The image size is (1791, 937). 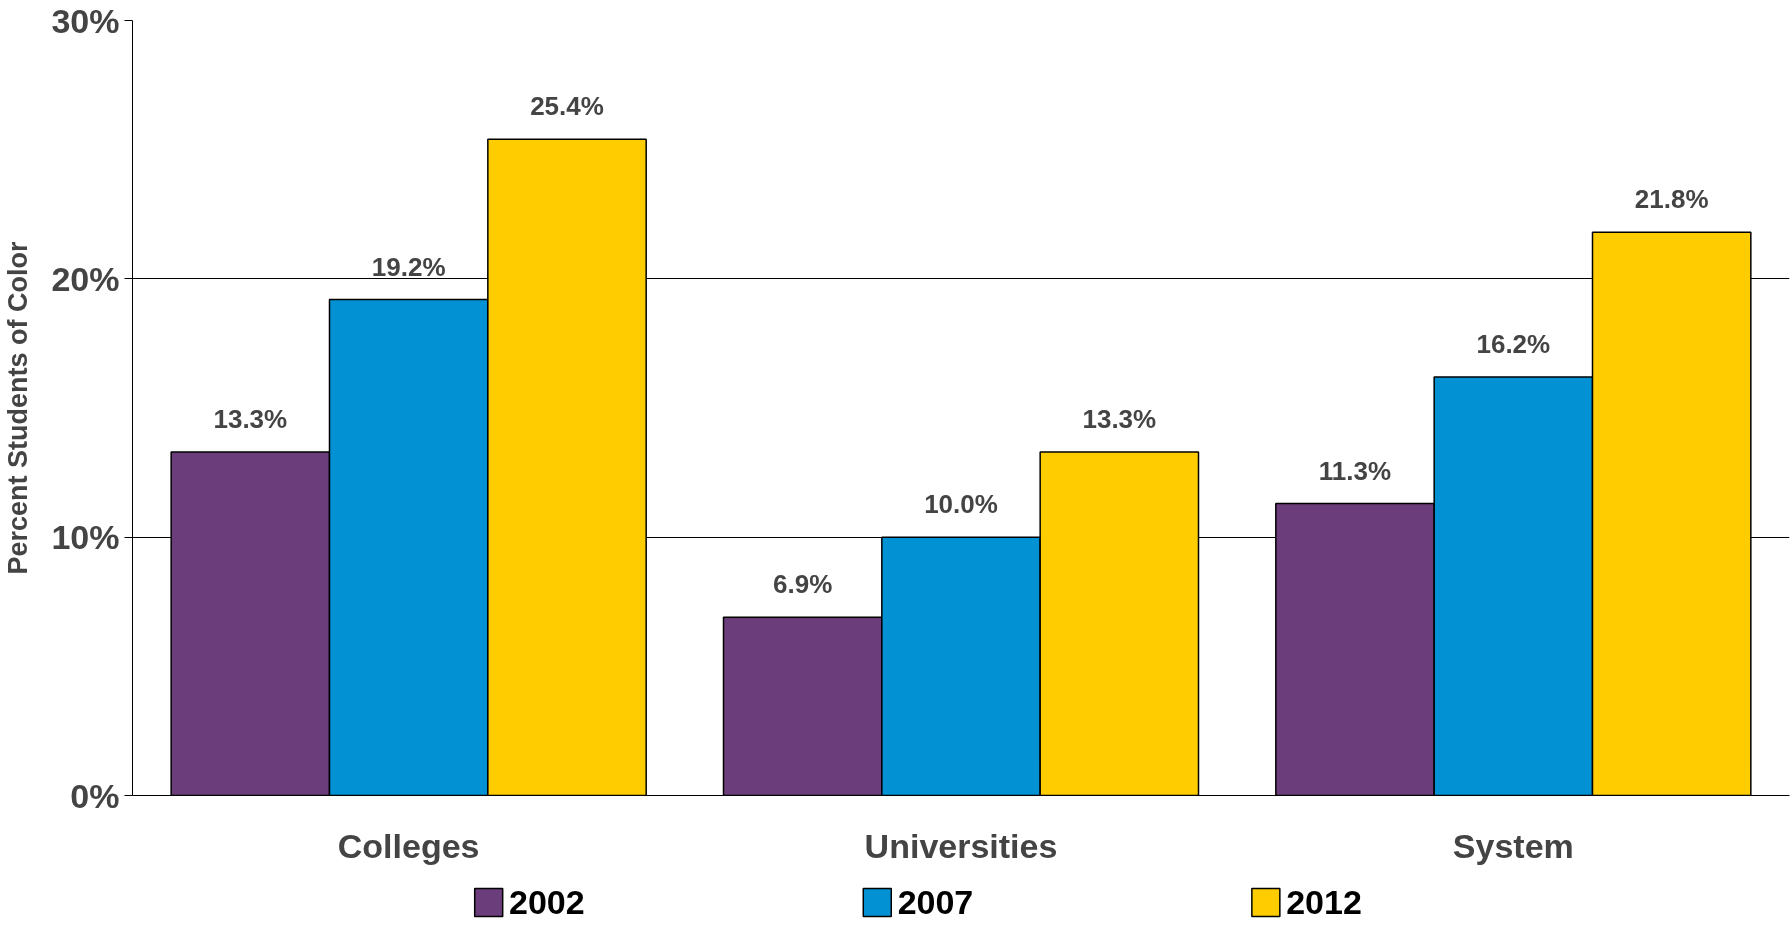 I want to click on x-tick-label: Universities, so click(x=961, y=845).